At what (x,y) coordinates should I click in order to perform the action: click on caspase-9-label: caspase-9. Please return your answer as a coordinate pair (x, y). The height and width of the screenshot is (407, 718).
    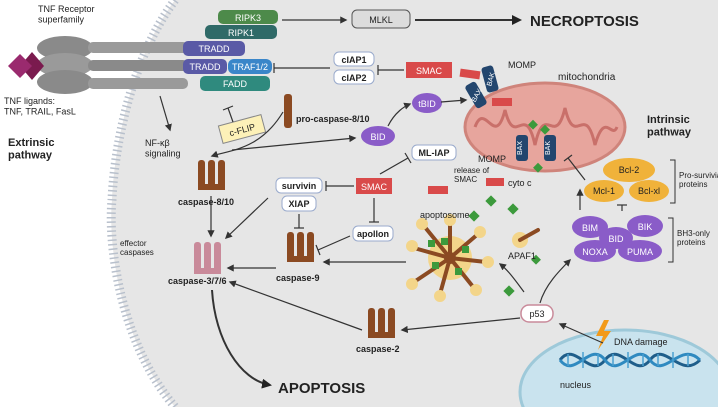
    Looking at the image, I should click on (298, 278).